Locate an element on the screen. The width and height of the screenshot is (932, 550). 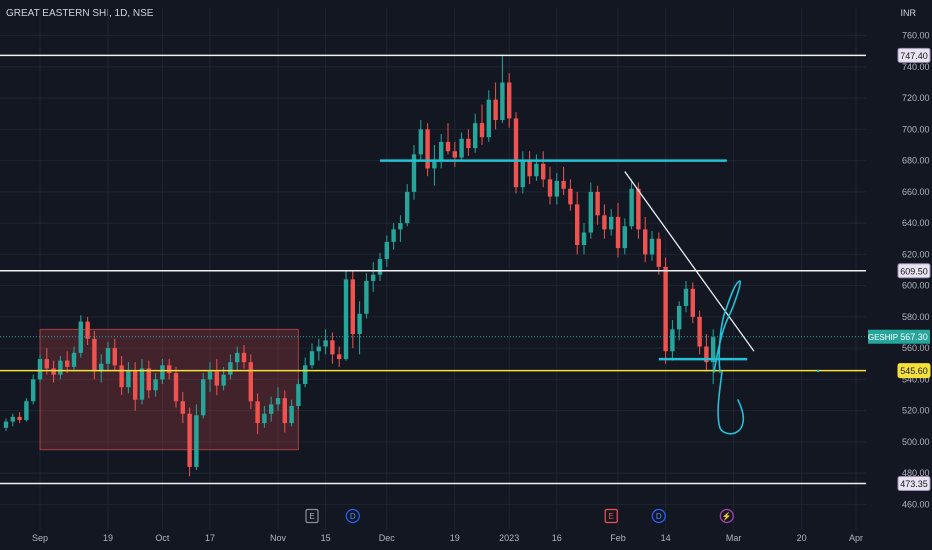
scribble-up is located at coordinates (727, 326).